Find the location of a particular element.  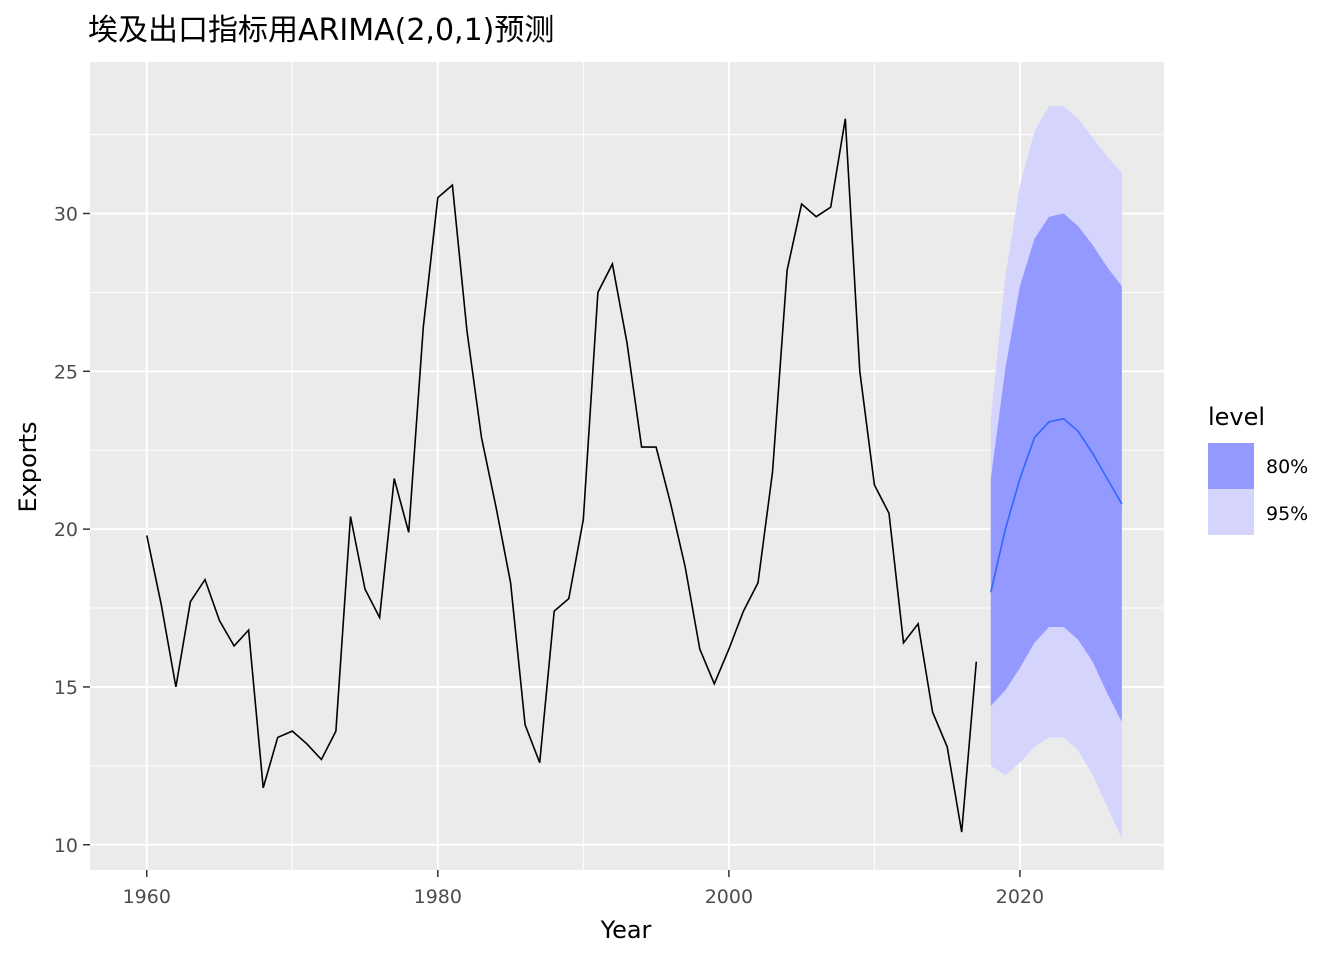

legend-title: level is located at coordinates (1236, 417).